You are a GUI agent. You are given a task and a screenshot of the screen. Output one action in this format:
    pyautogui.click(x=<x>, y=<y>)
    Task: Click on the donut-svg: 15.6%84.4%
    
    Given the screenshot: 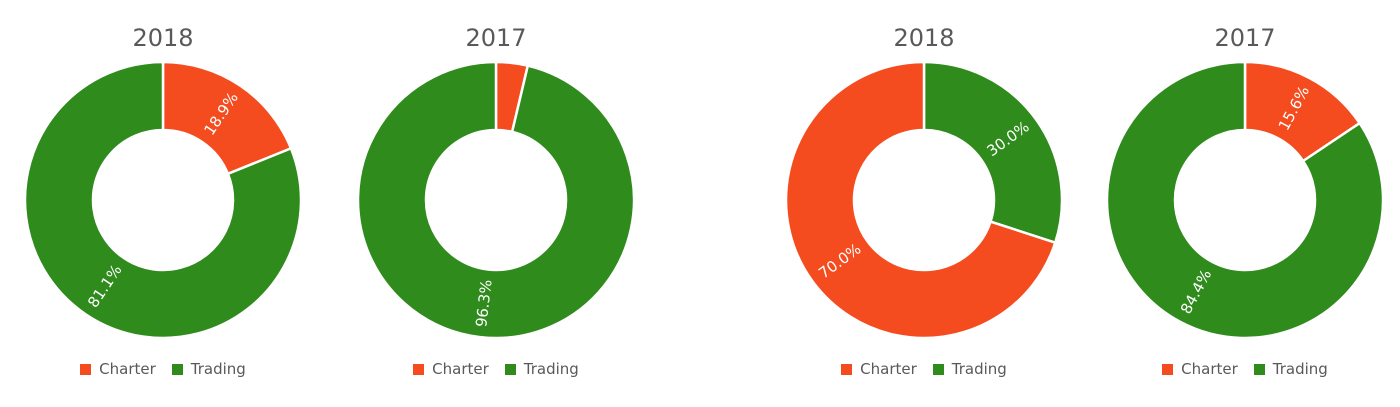 What is the action you would take?
    pyautogui.click(x=1245, y=200)
    